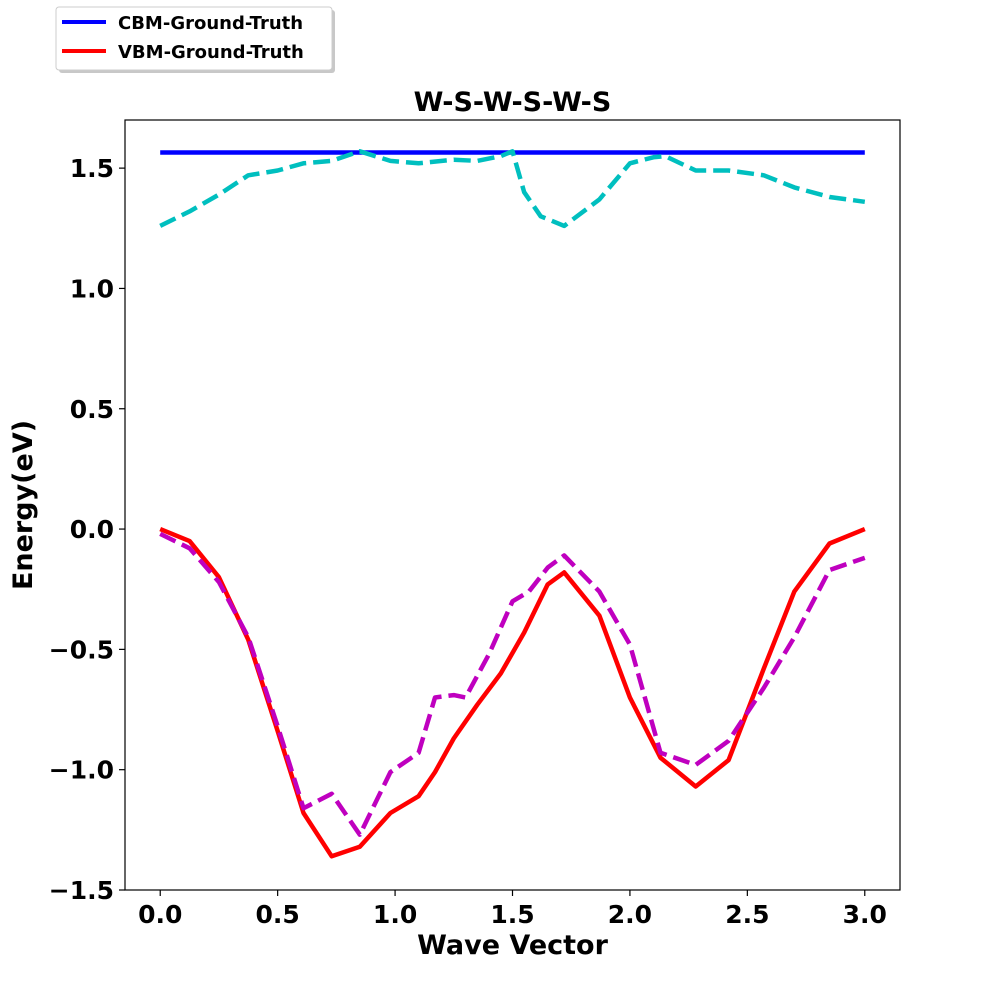  What do you see at coordinates (160, 914) in the screenshot?
I see `x-tick-label: 0.0` at bounding box center [160, 914].